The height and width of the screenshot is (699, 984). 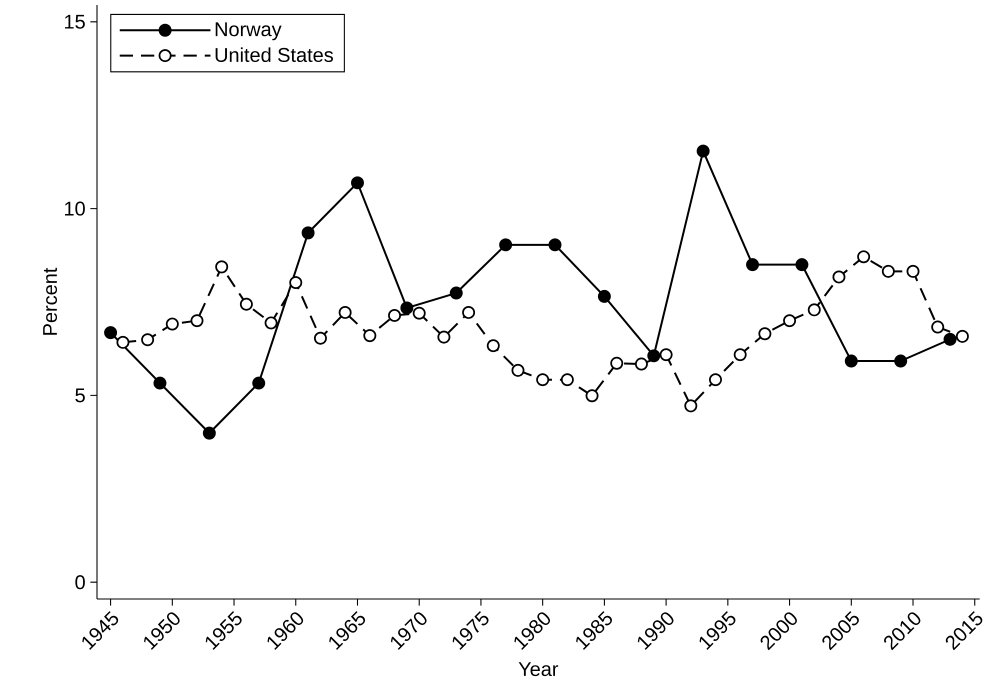 What do you see at coordinates (538, 669) in the screenshot?
I see `x-axis-title: Year` at bounding box center [538, 669].